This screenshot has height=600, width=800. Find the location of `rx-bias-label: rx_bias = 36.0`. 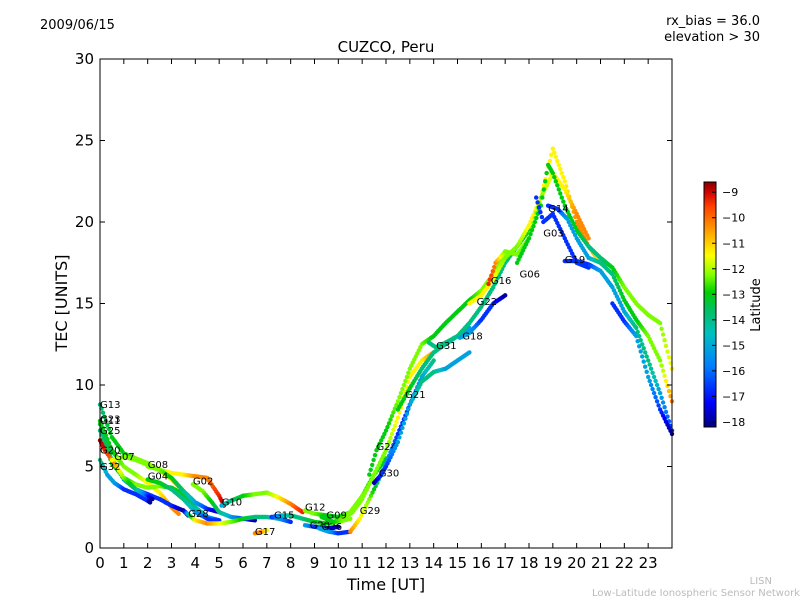

rx-bias-label: rx_bias = 36.0 is located at coordinates (713, 21).